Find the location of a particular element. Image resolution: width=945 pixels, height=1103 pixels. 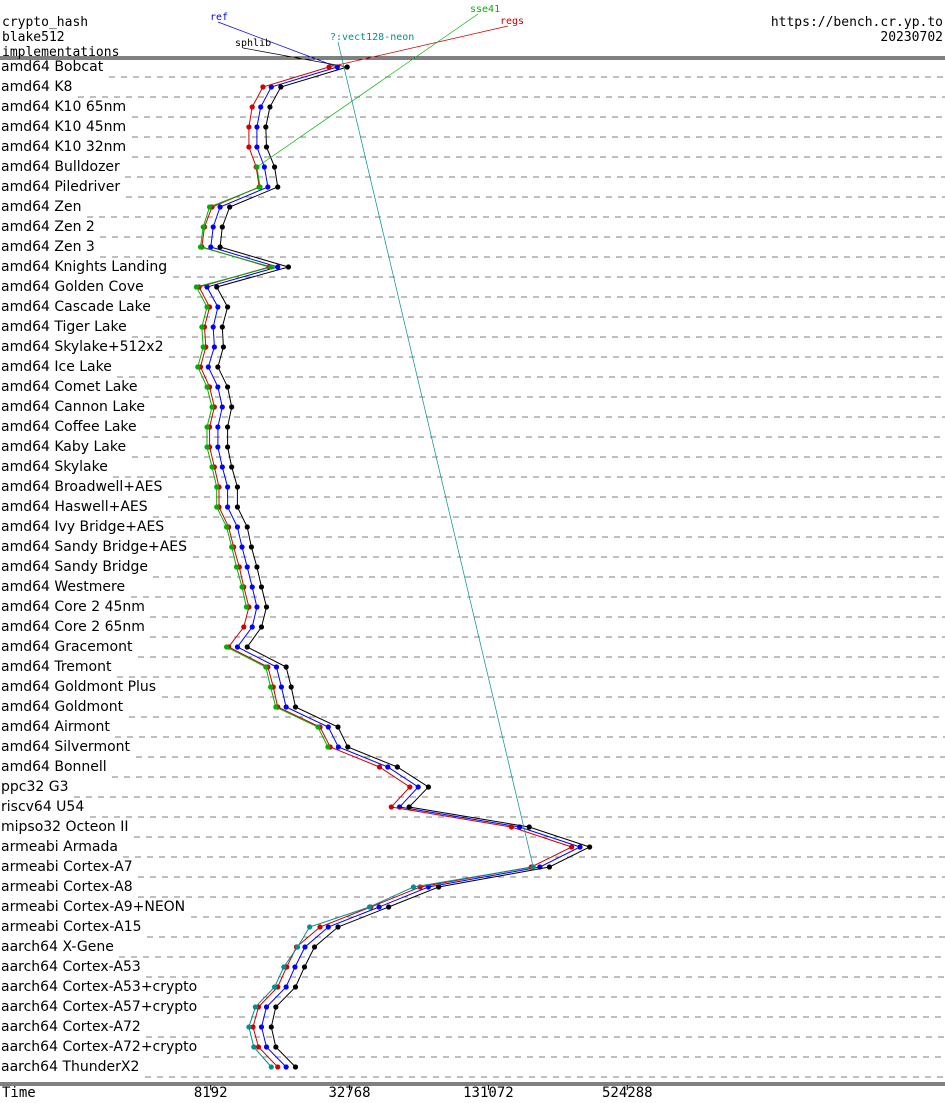

row-label: amd64 Core 2 45nm is located at coordinates (73, 607).